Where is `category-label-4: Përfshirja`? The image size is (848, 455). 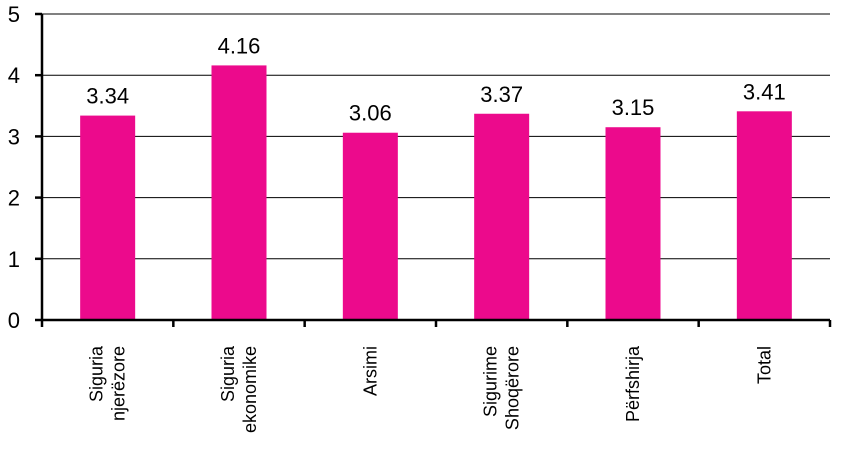
category-label-4: Përfshirja is located at coordinates (633, 383).